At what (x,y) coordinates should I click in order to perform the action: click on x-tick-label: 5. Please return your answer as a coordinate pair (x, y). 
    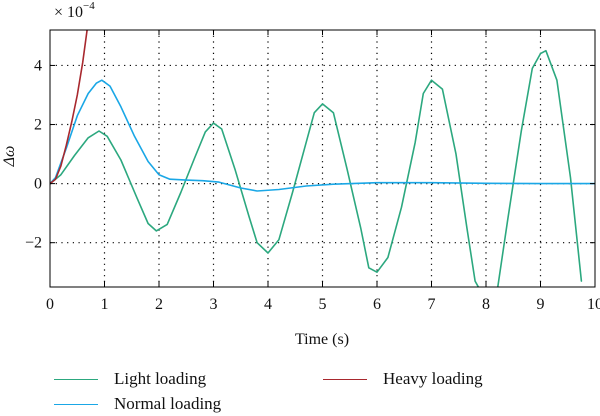
    Looking at the image, I should click on (323, 304).